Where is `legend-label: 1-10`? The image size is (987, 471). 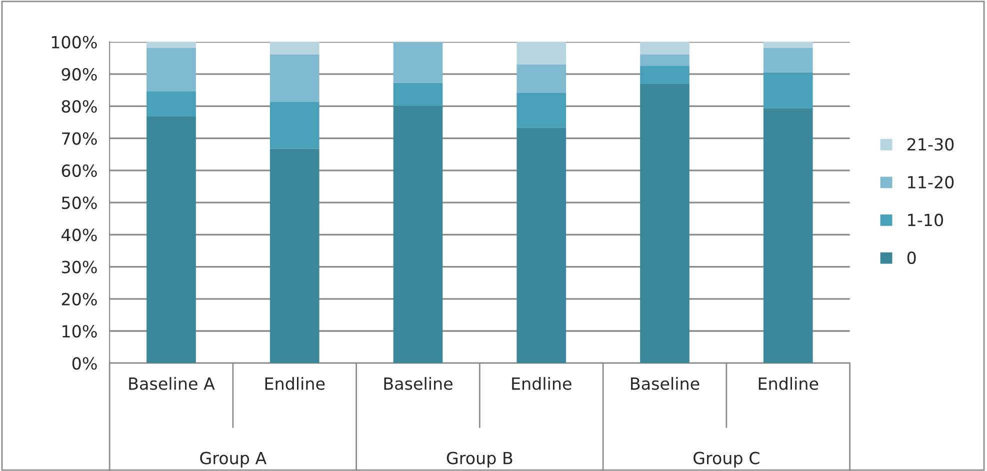
legend-label: 1-10 is located at coordinates (925, 220).